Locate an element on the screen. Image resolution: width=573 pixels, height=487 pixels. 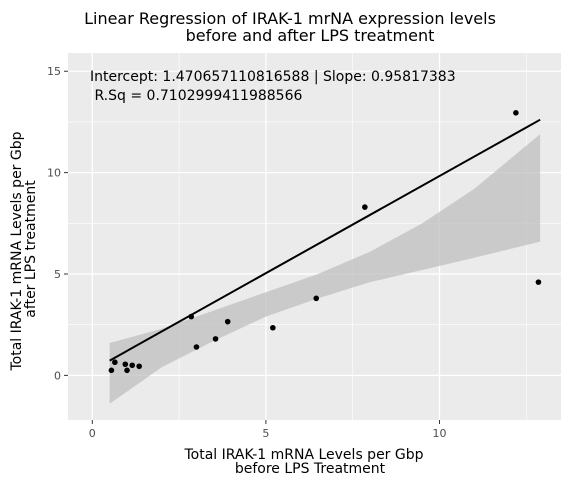
x-tick-label: 5 is located at coordinates (265, 433).